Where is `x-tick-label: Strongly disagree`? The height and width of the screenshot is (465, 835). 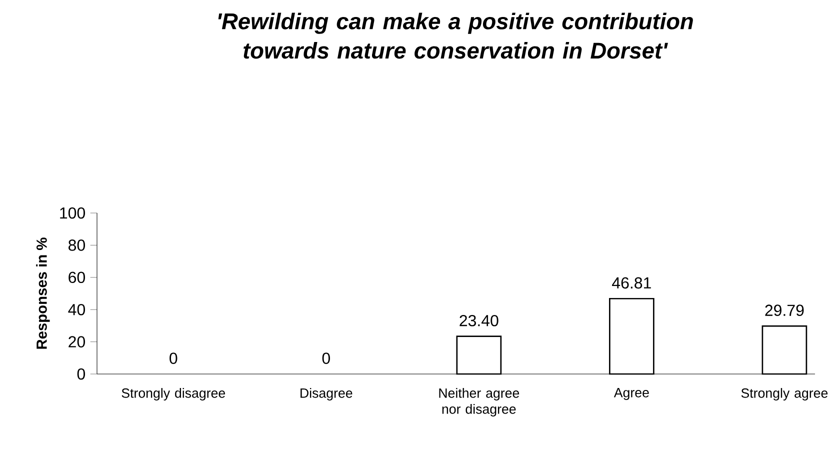
x-tick-label: Strongly disagree is located at coordinates (174, 394).